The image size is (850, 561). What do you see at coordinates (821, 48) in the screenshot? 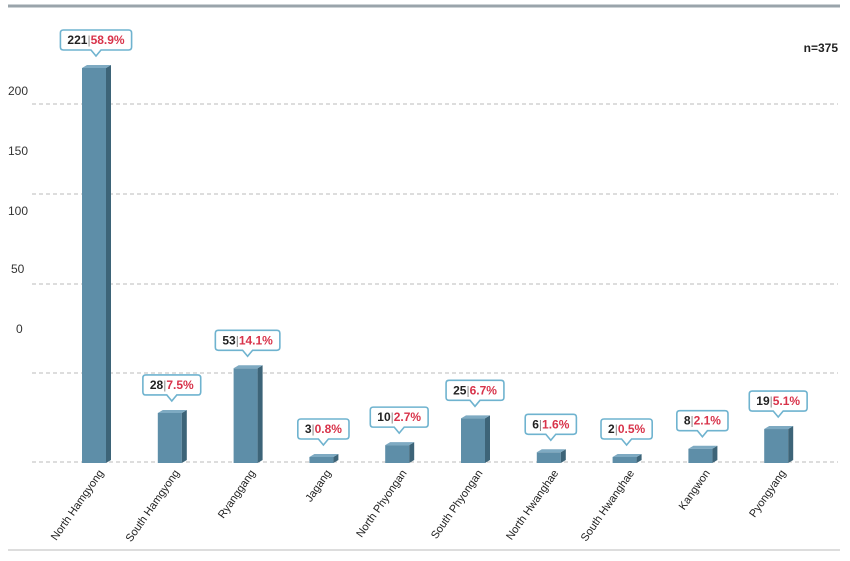
I see `sample-size-label: n=375` at bounding box center [821, 48].